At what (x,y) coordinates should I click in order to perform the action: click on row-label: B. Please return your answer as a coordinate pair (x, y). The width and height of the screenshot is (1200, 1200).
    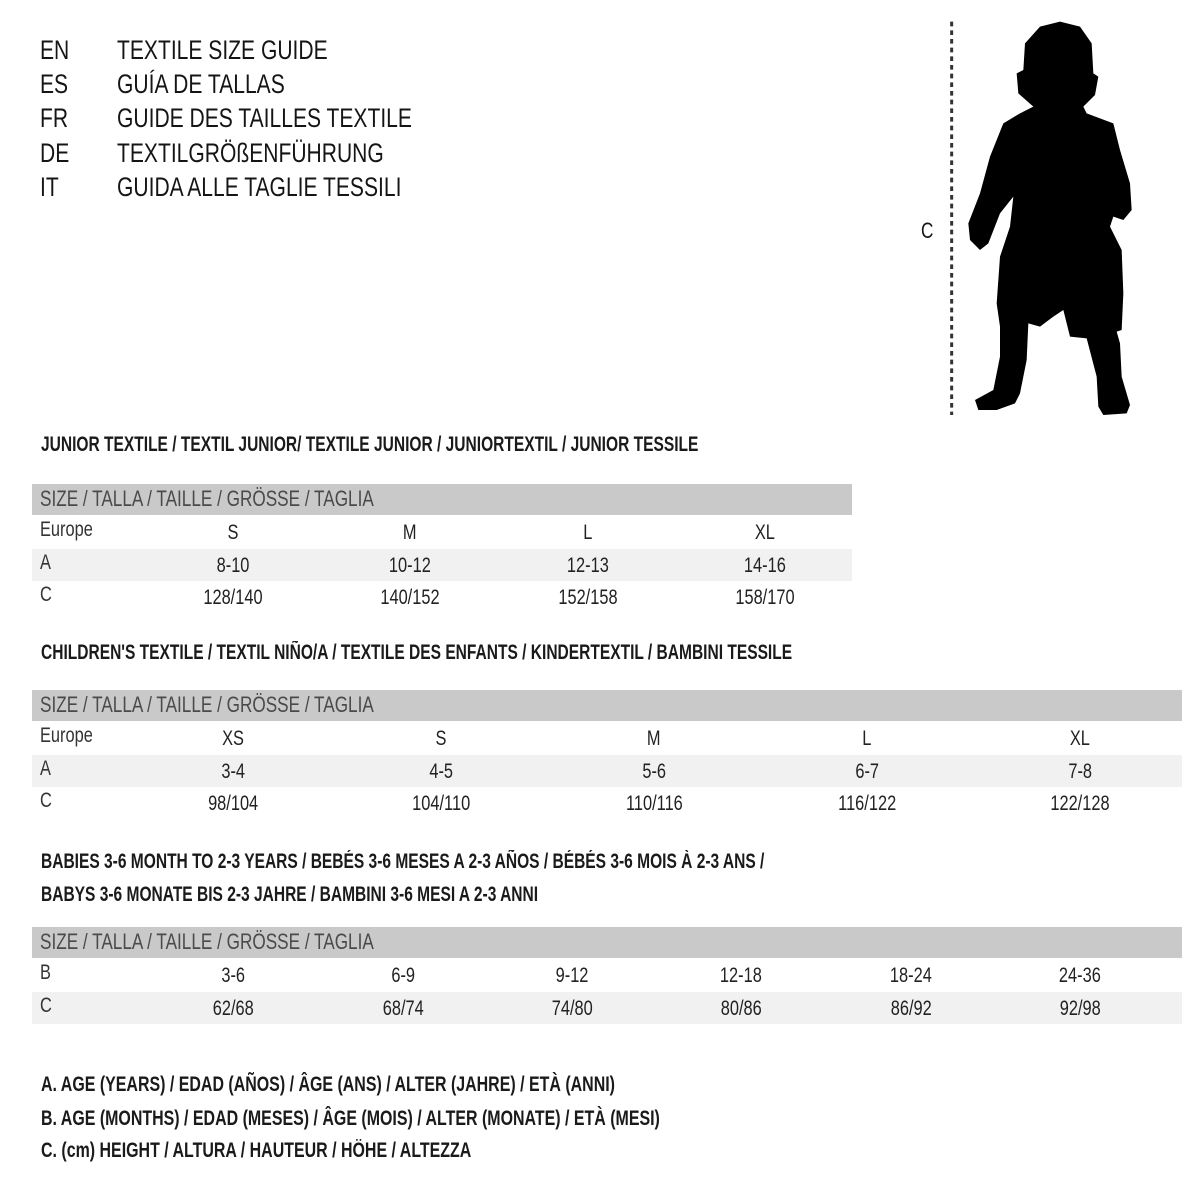
    Looking at the image, I should click on (45, 972).